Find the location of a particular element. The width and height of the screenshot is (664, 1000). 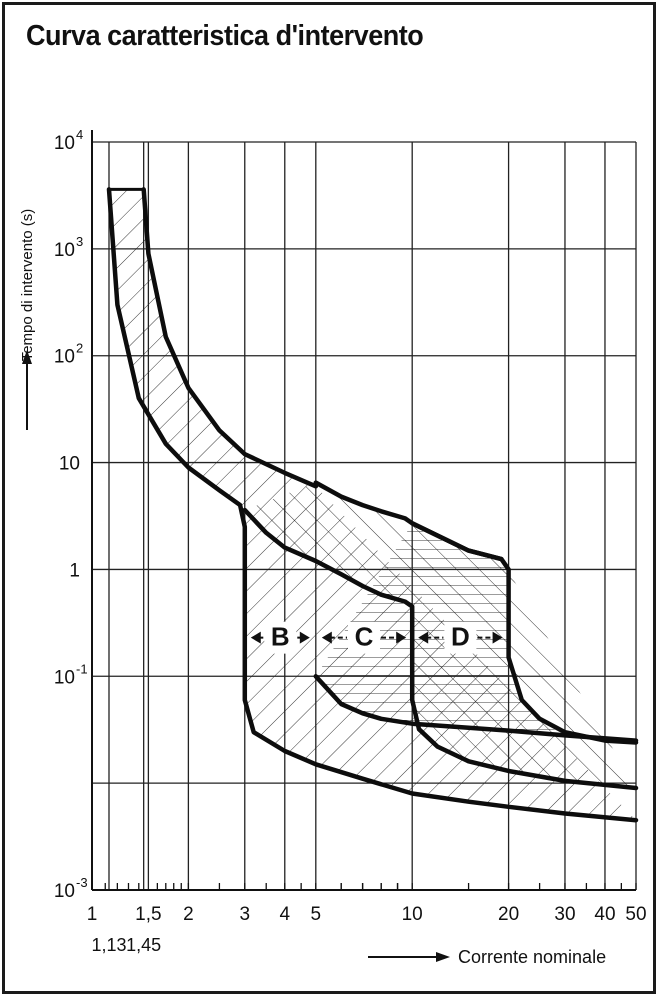

series-label-text: C is located at coordinates (364, 637).